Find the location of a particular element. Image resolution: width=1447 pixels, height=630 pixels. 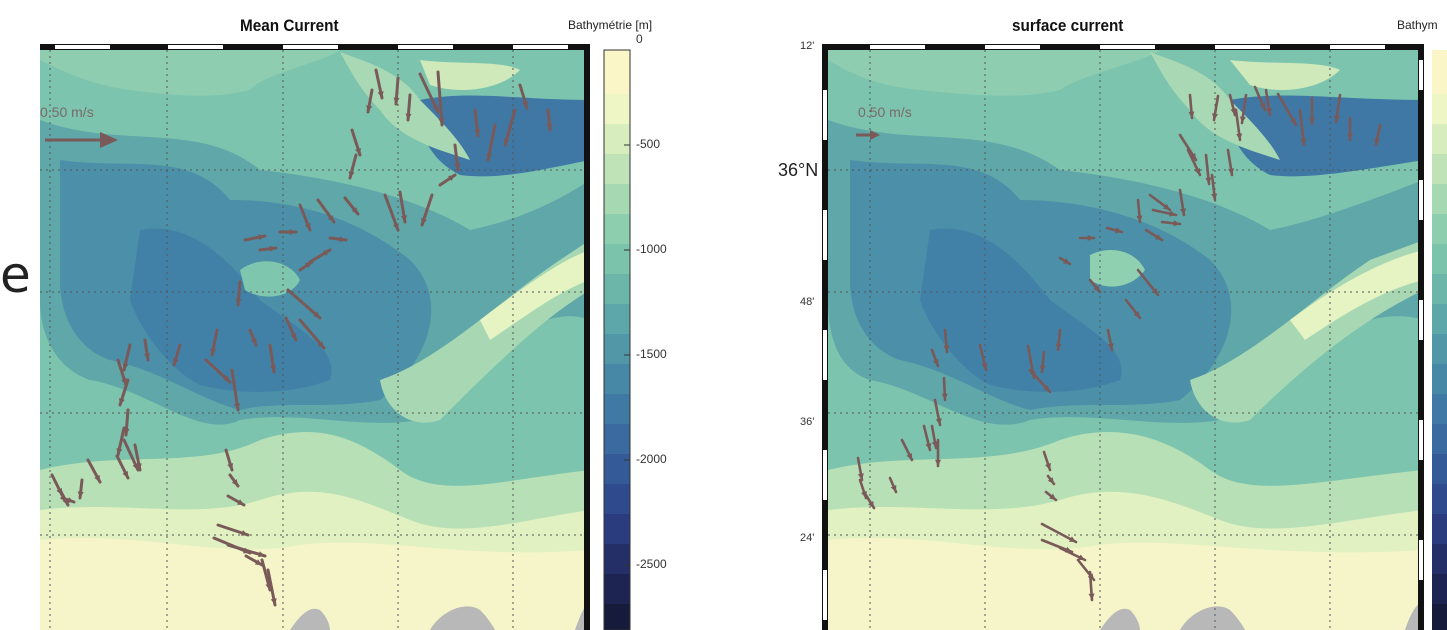

lat-label-24: 24' is located at coordinates (807, 538).